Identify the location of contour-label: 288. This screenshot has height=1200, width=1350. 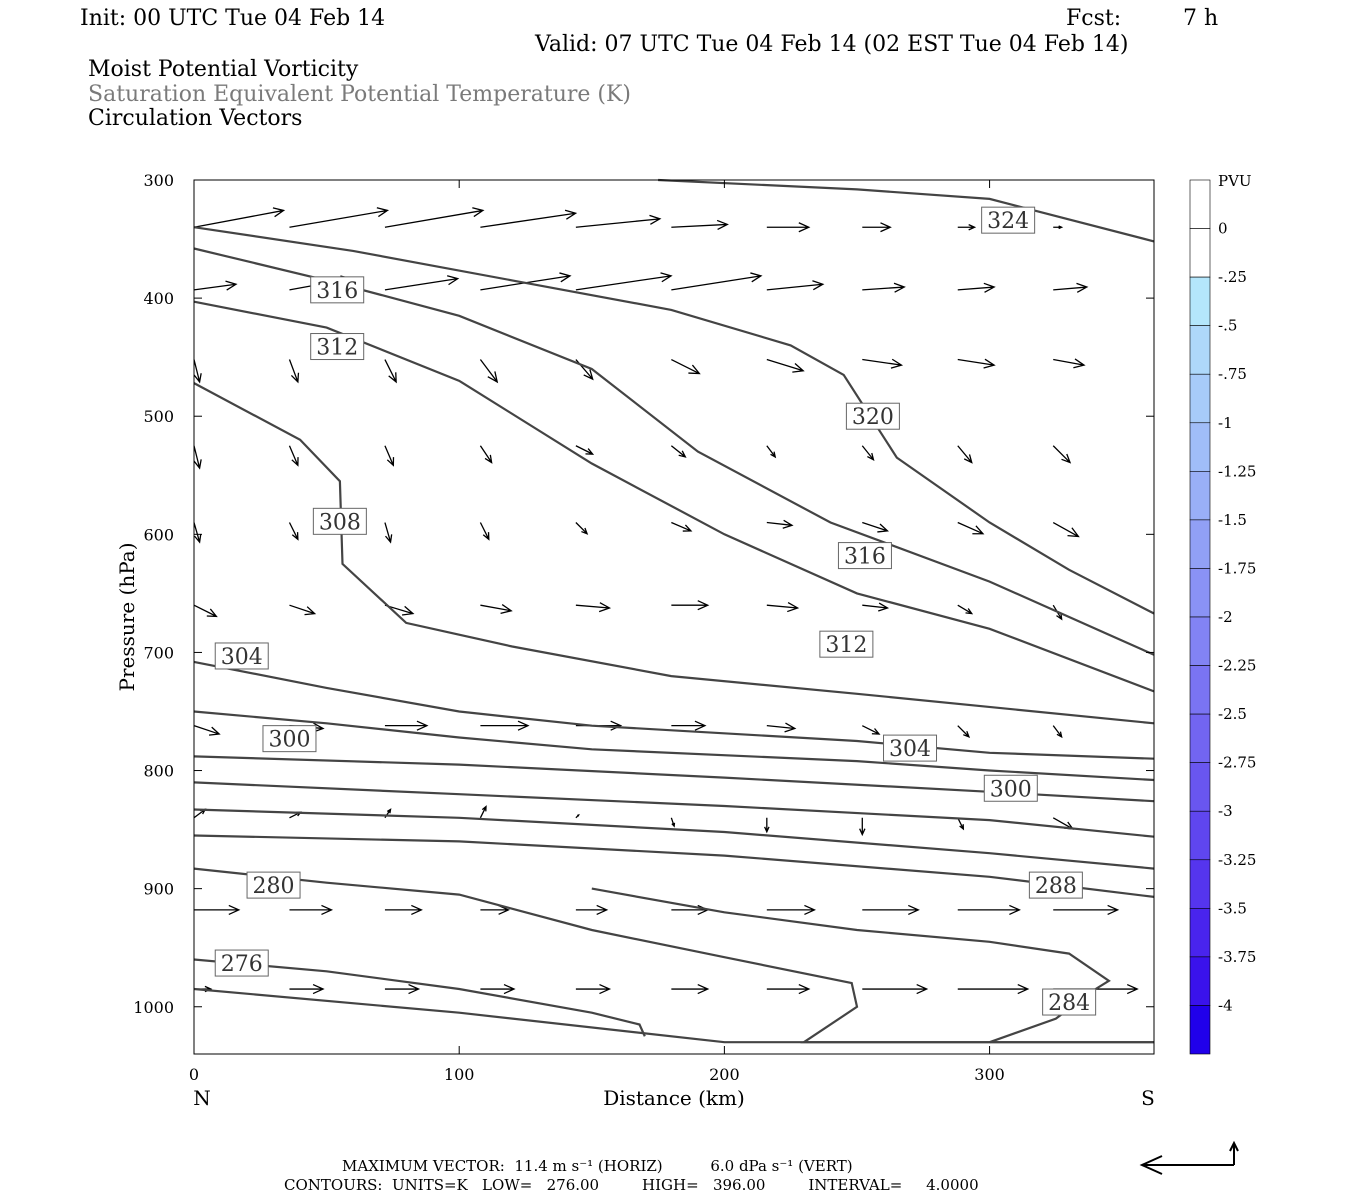
(1056, 886).